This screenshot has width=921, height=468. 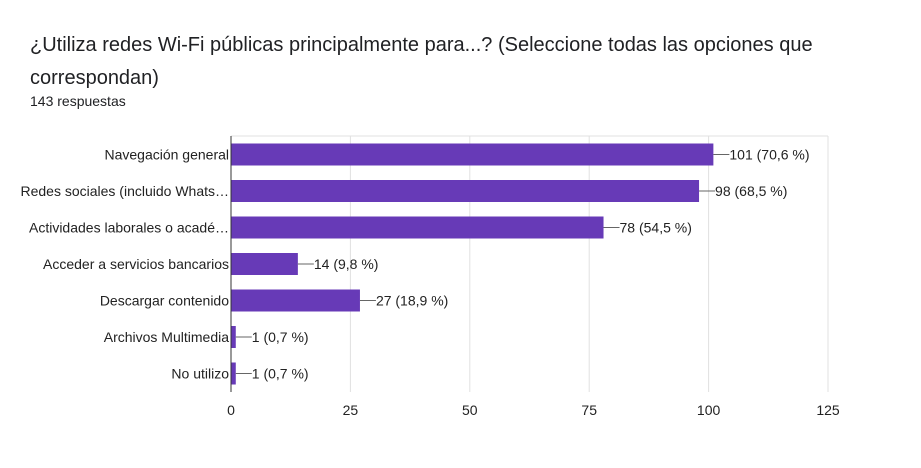 I want to click on x-tick-label: 0, so click(x=231, y=410).